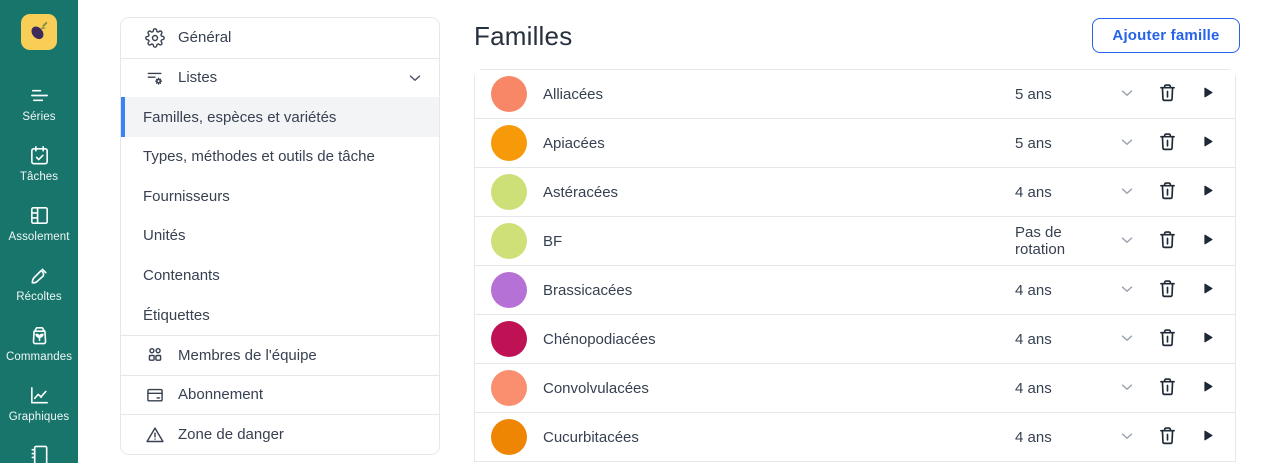 The width and height of the screenshot is (1276, 463). Describe the element at coordinates (39, 417) in the screenshot. I see `sidebar-item-label: Graphiques` at that location.